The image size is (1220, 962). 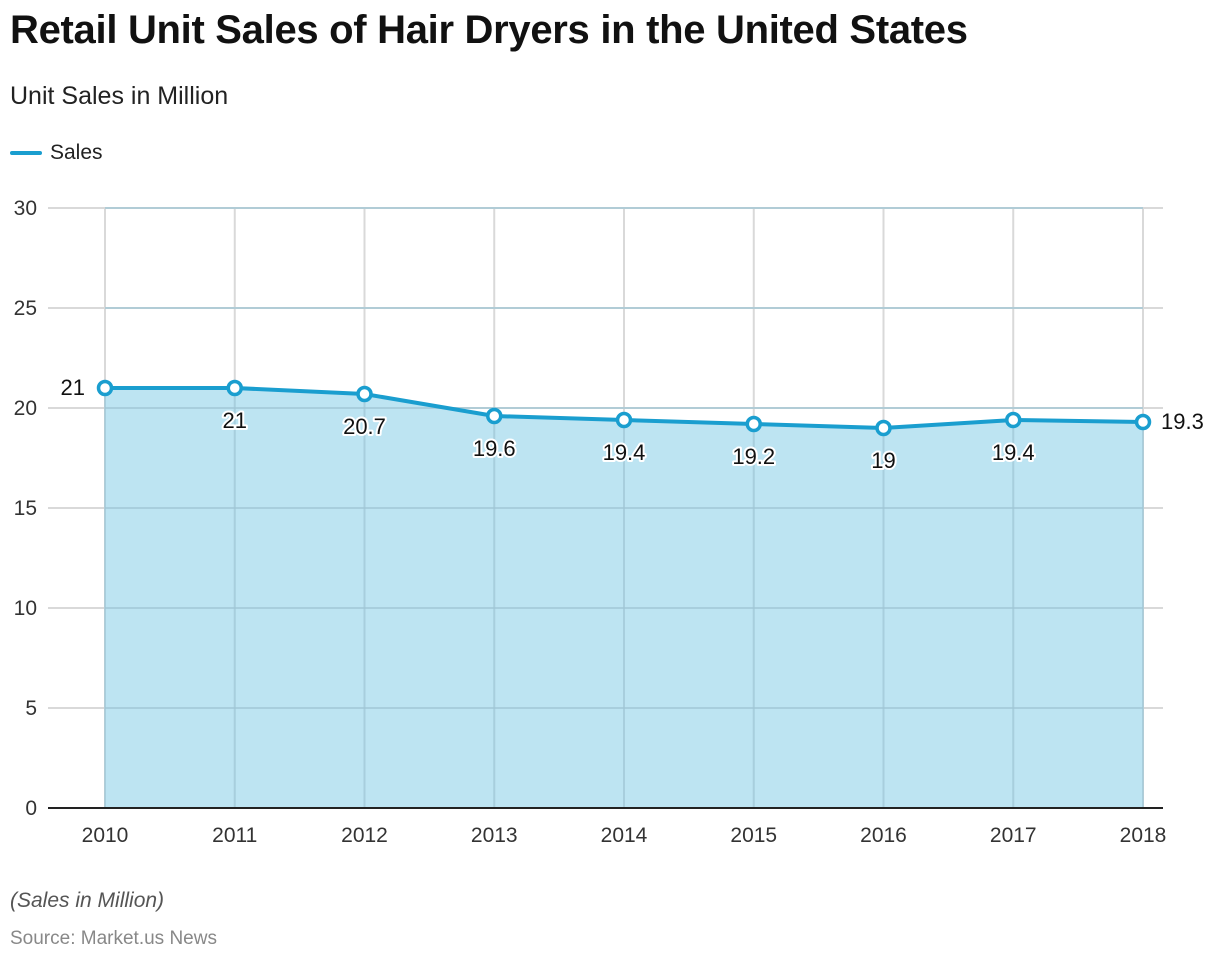 I want to click on data-label-2013: 19.6, so click(x=494, y=448).